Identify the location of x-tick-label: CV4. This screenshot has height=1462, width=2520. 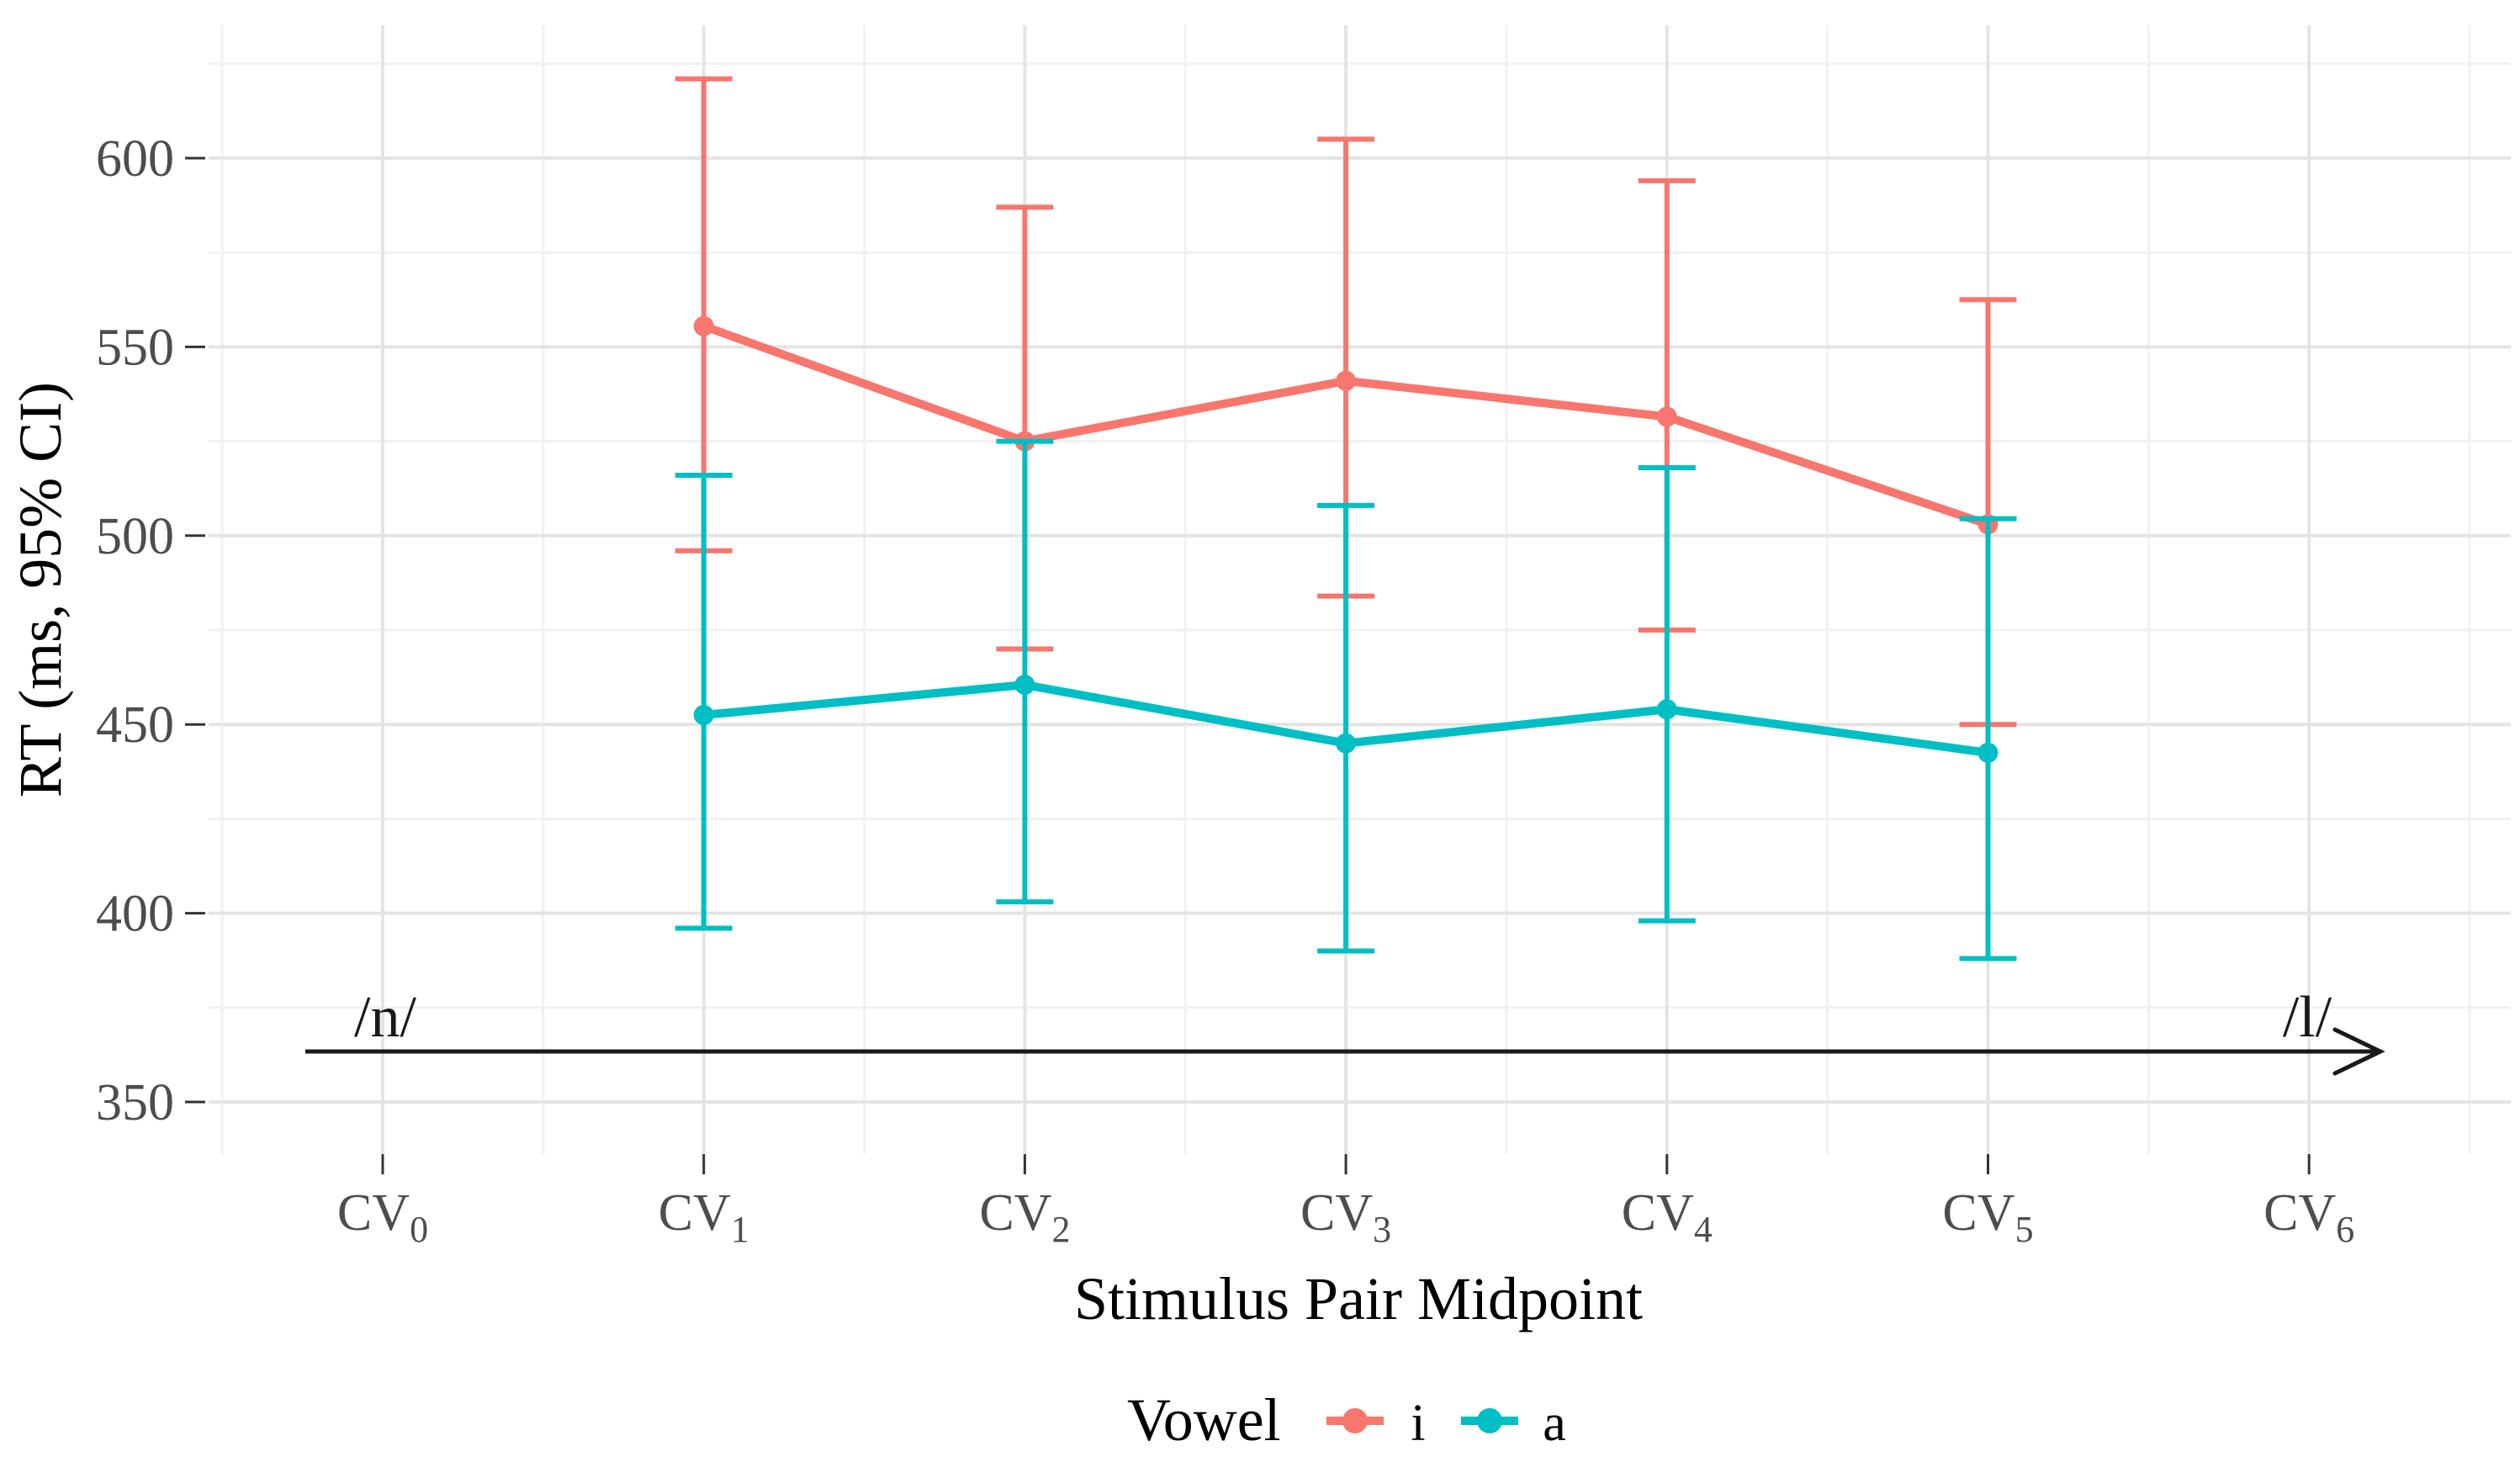
(1667, 1217).